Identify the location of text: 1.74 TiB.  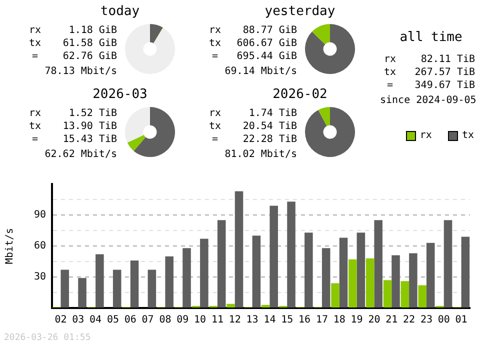
(272, 113).